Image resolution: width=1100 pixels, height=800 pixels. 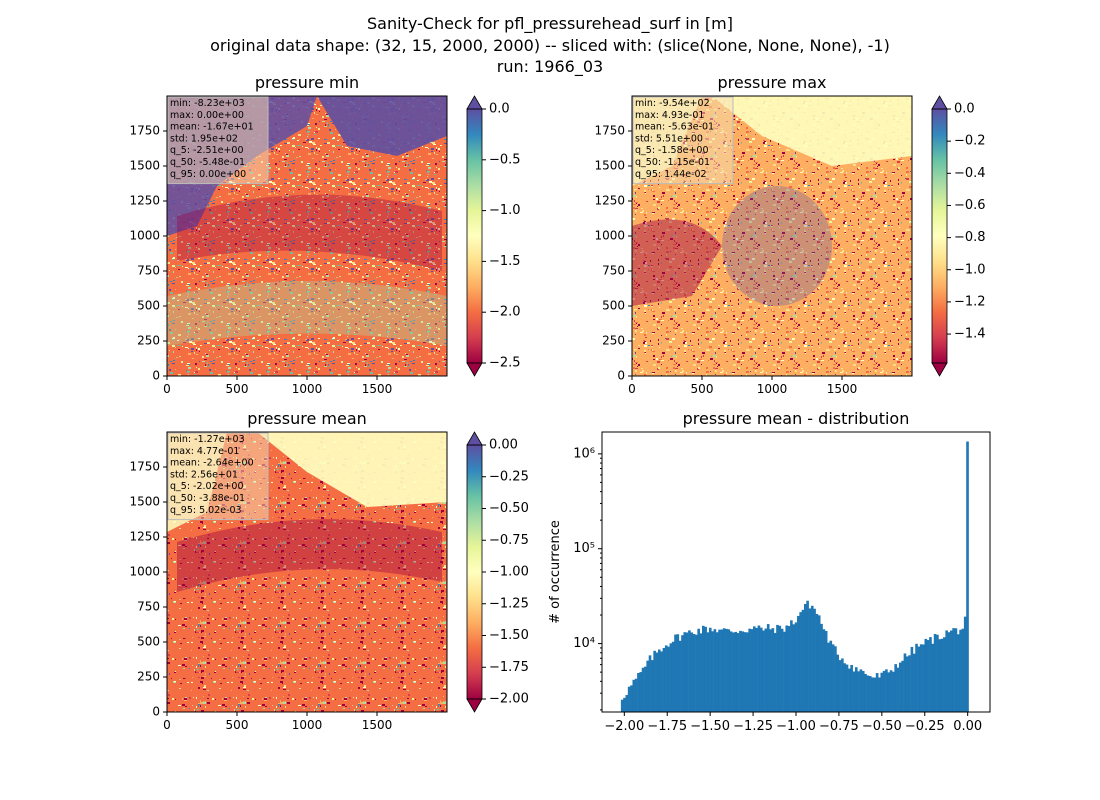 What do you see at coordinates (613, 306) in the screenshot?
I see `y-tick-label: 500` at bounding box center [613, 306].